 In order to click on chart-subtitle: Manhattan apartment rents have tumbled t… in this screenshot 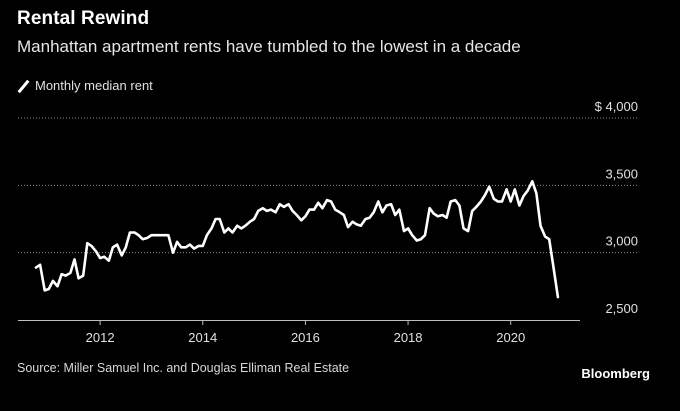, I will do `click(269, 46)`.